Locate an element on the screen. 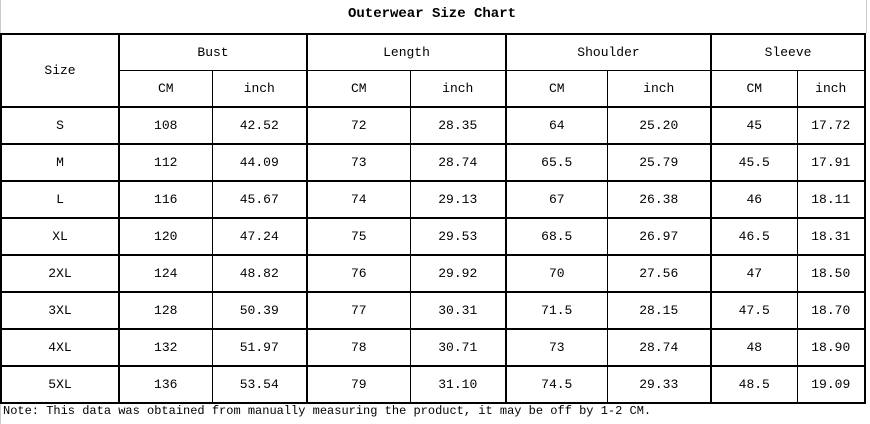 This screenshot has width=870, height=424. cell-length-cm: 75 is located at coordinates (358, 236).